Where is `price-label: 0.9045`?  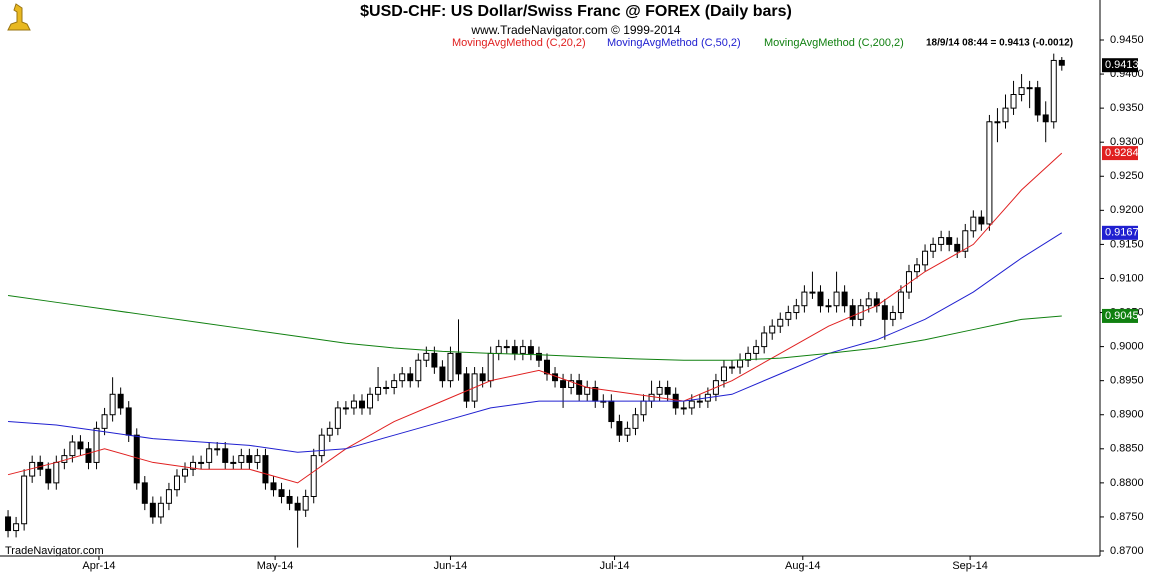 price-label: 0.9045 is located at coordinates (1122, 316).